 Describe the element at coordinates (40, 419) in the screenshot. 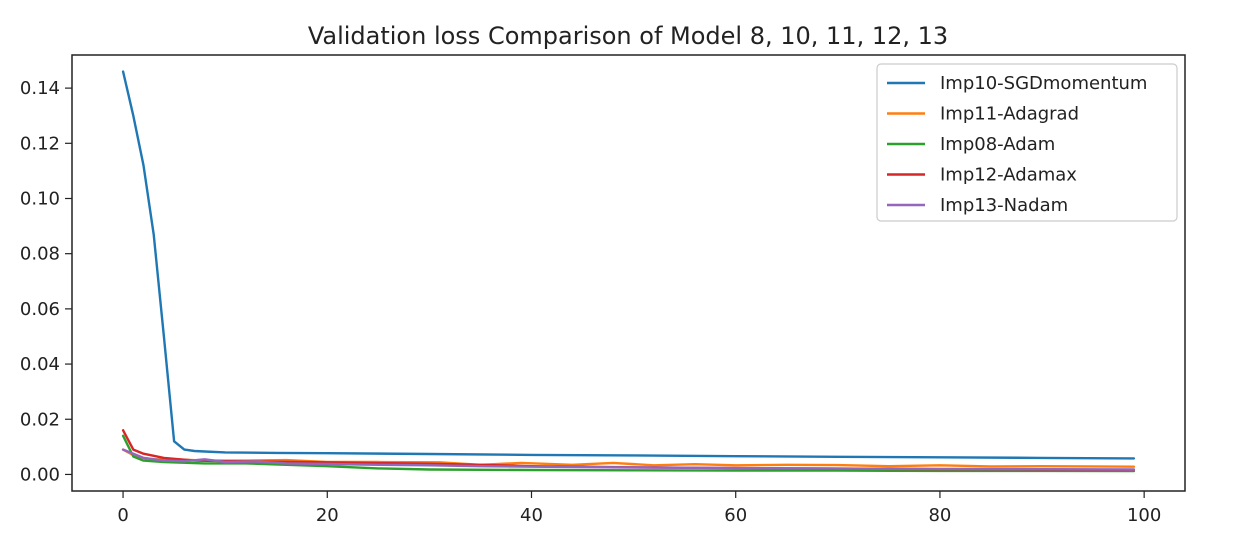

I see `y-tick-label: 0.02` at that location.